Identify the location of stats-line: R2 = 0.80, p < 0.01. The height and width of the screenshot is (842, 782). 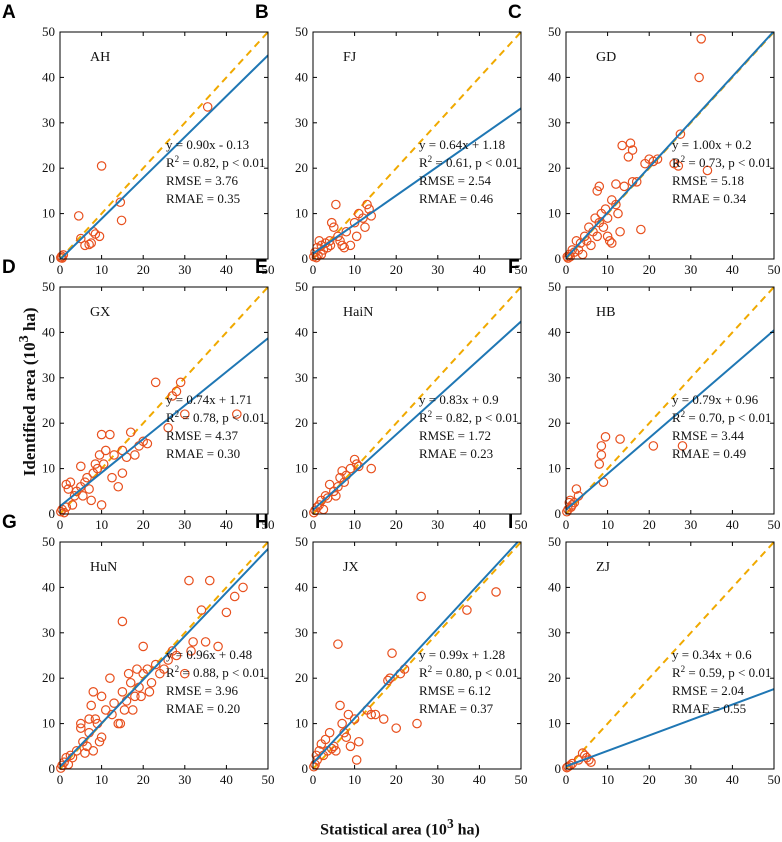
(468, 672).